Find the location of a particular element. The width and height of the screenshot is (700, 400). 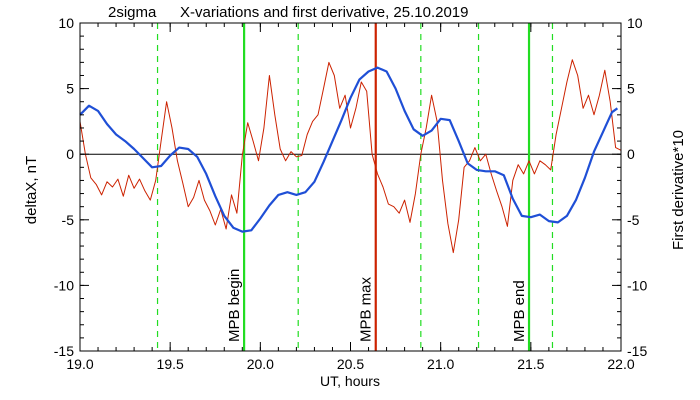

y-axis-right-label: First derivative*10 is located at coordinates (678, 190).